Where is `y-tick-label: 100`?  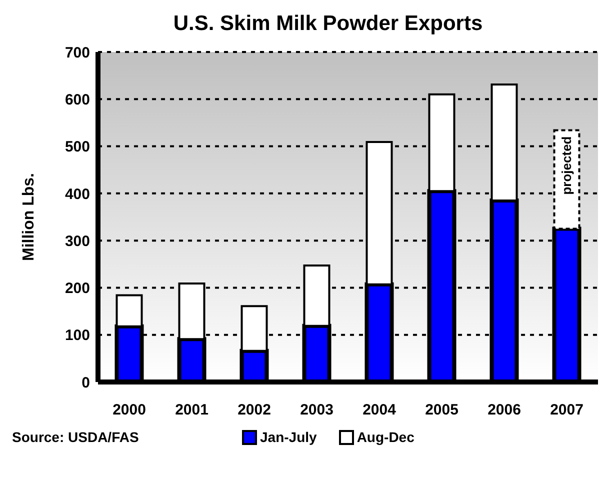
y-tick-label: 100 is located at coordinates (77, 335).